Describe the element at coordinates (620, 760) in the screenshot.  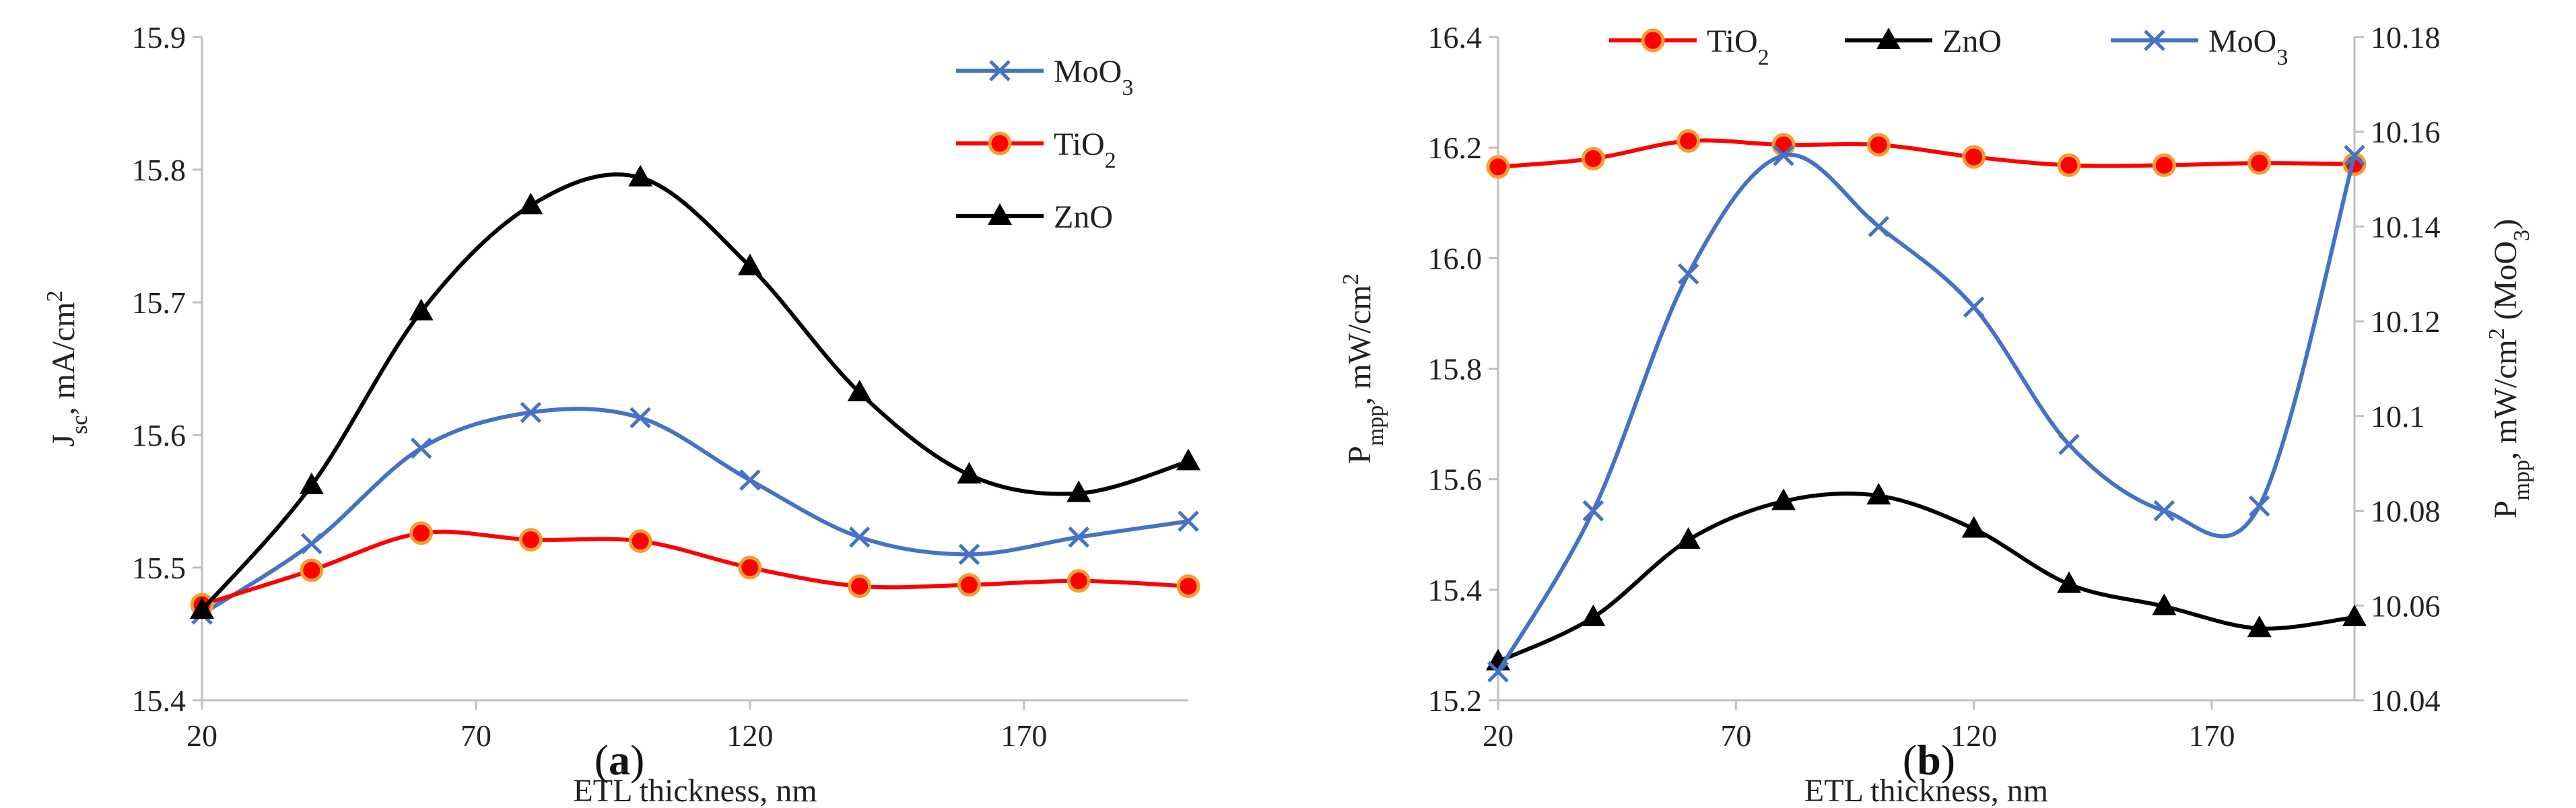
I see `panel-caption: (a)` at that location.